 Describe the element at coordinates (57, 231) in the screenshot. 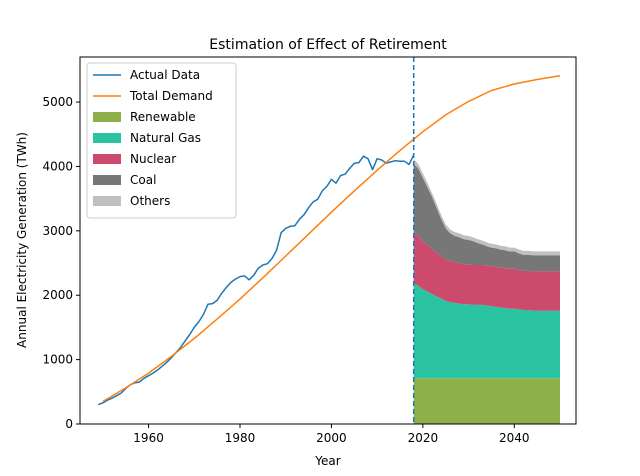

I see `y-tick-label: 3000` at that location.